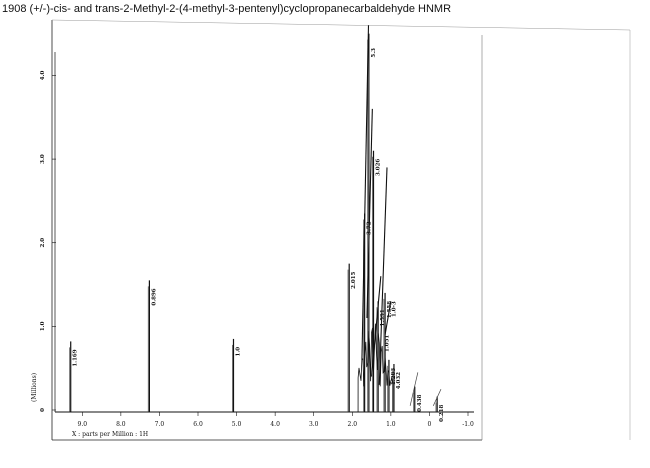 The image size is (650, 468). I want to click on y-tick-label: 3.0, so click(43, 159).